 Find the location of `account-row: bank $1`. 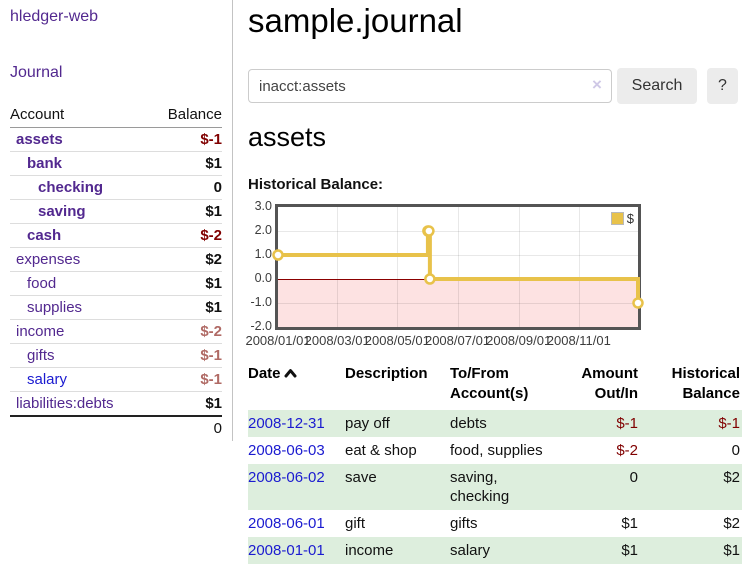

account-row: bank $1 is located at coordinates (116, 163).